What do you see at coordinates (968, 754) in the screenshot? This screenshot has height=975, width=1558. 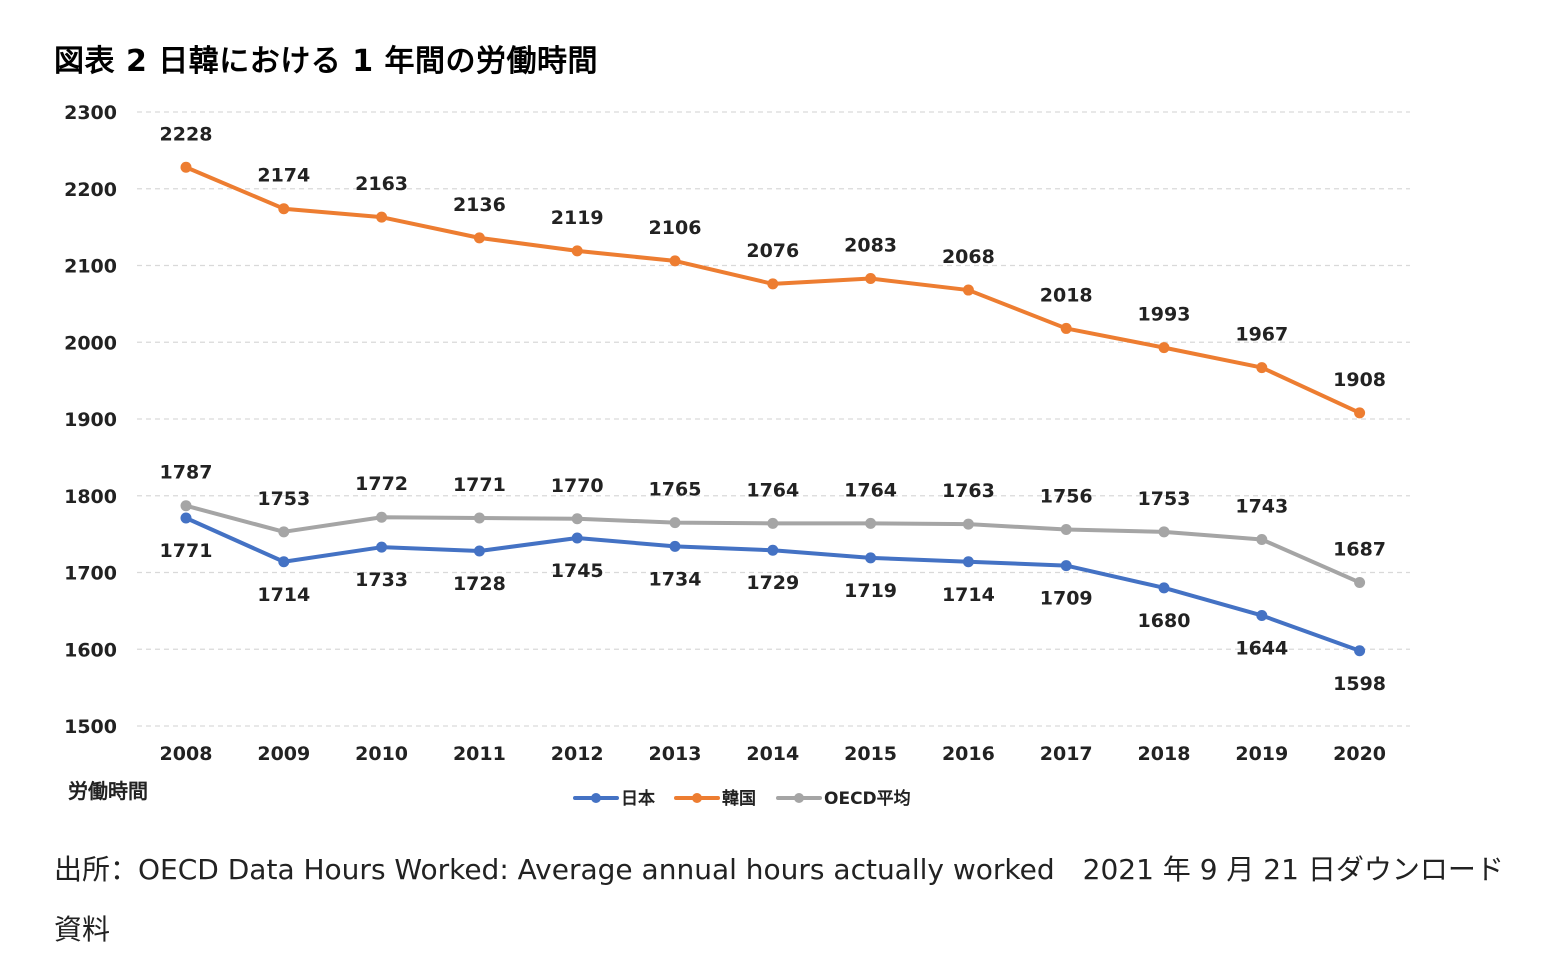 I see `x-tick-label: 2016` at bounding box center [968, 754].